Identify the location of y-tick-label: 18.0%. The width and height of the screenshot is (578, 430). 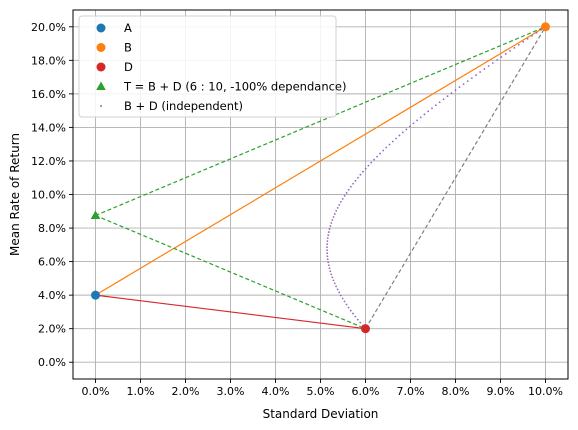
(48, 60).